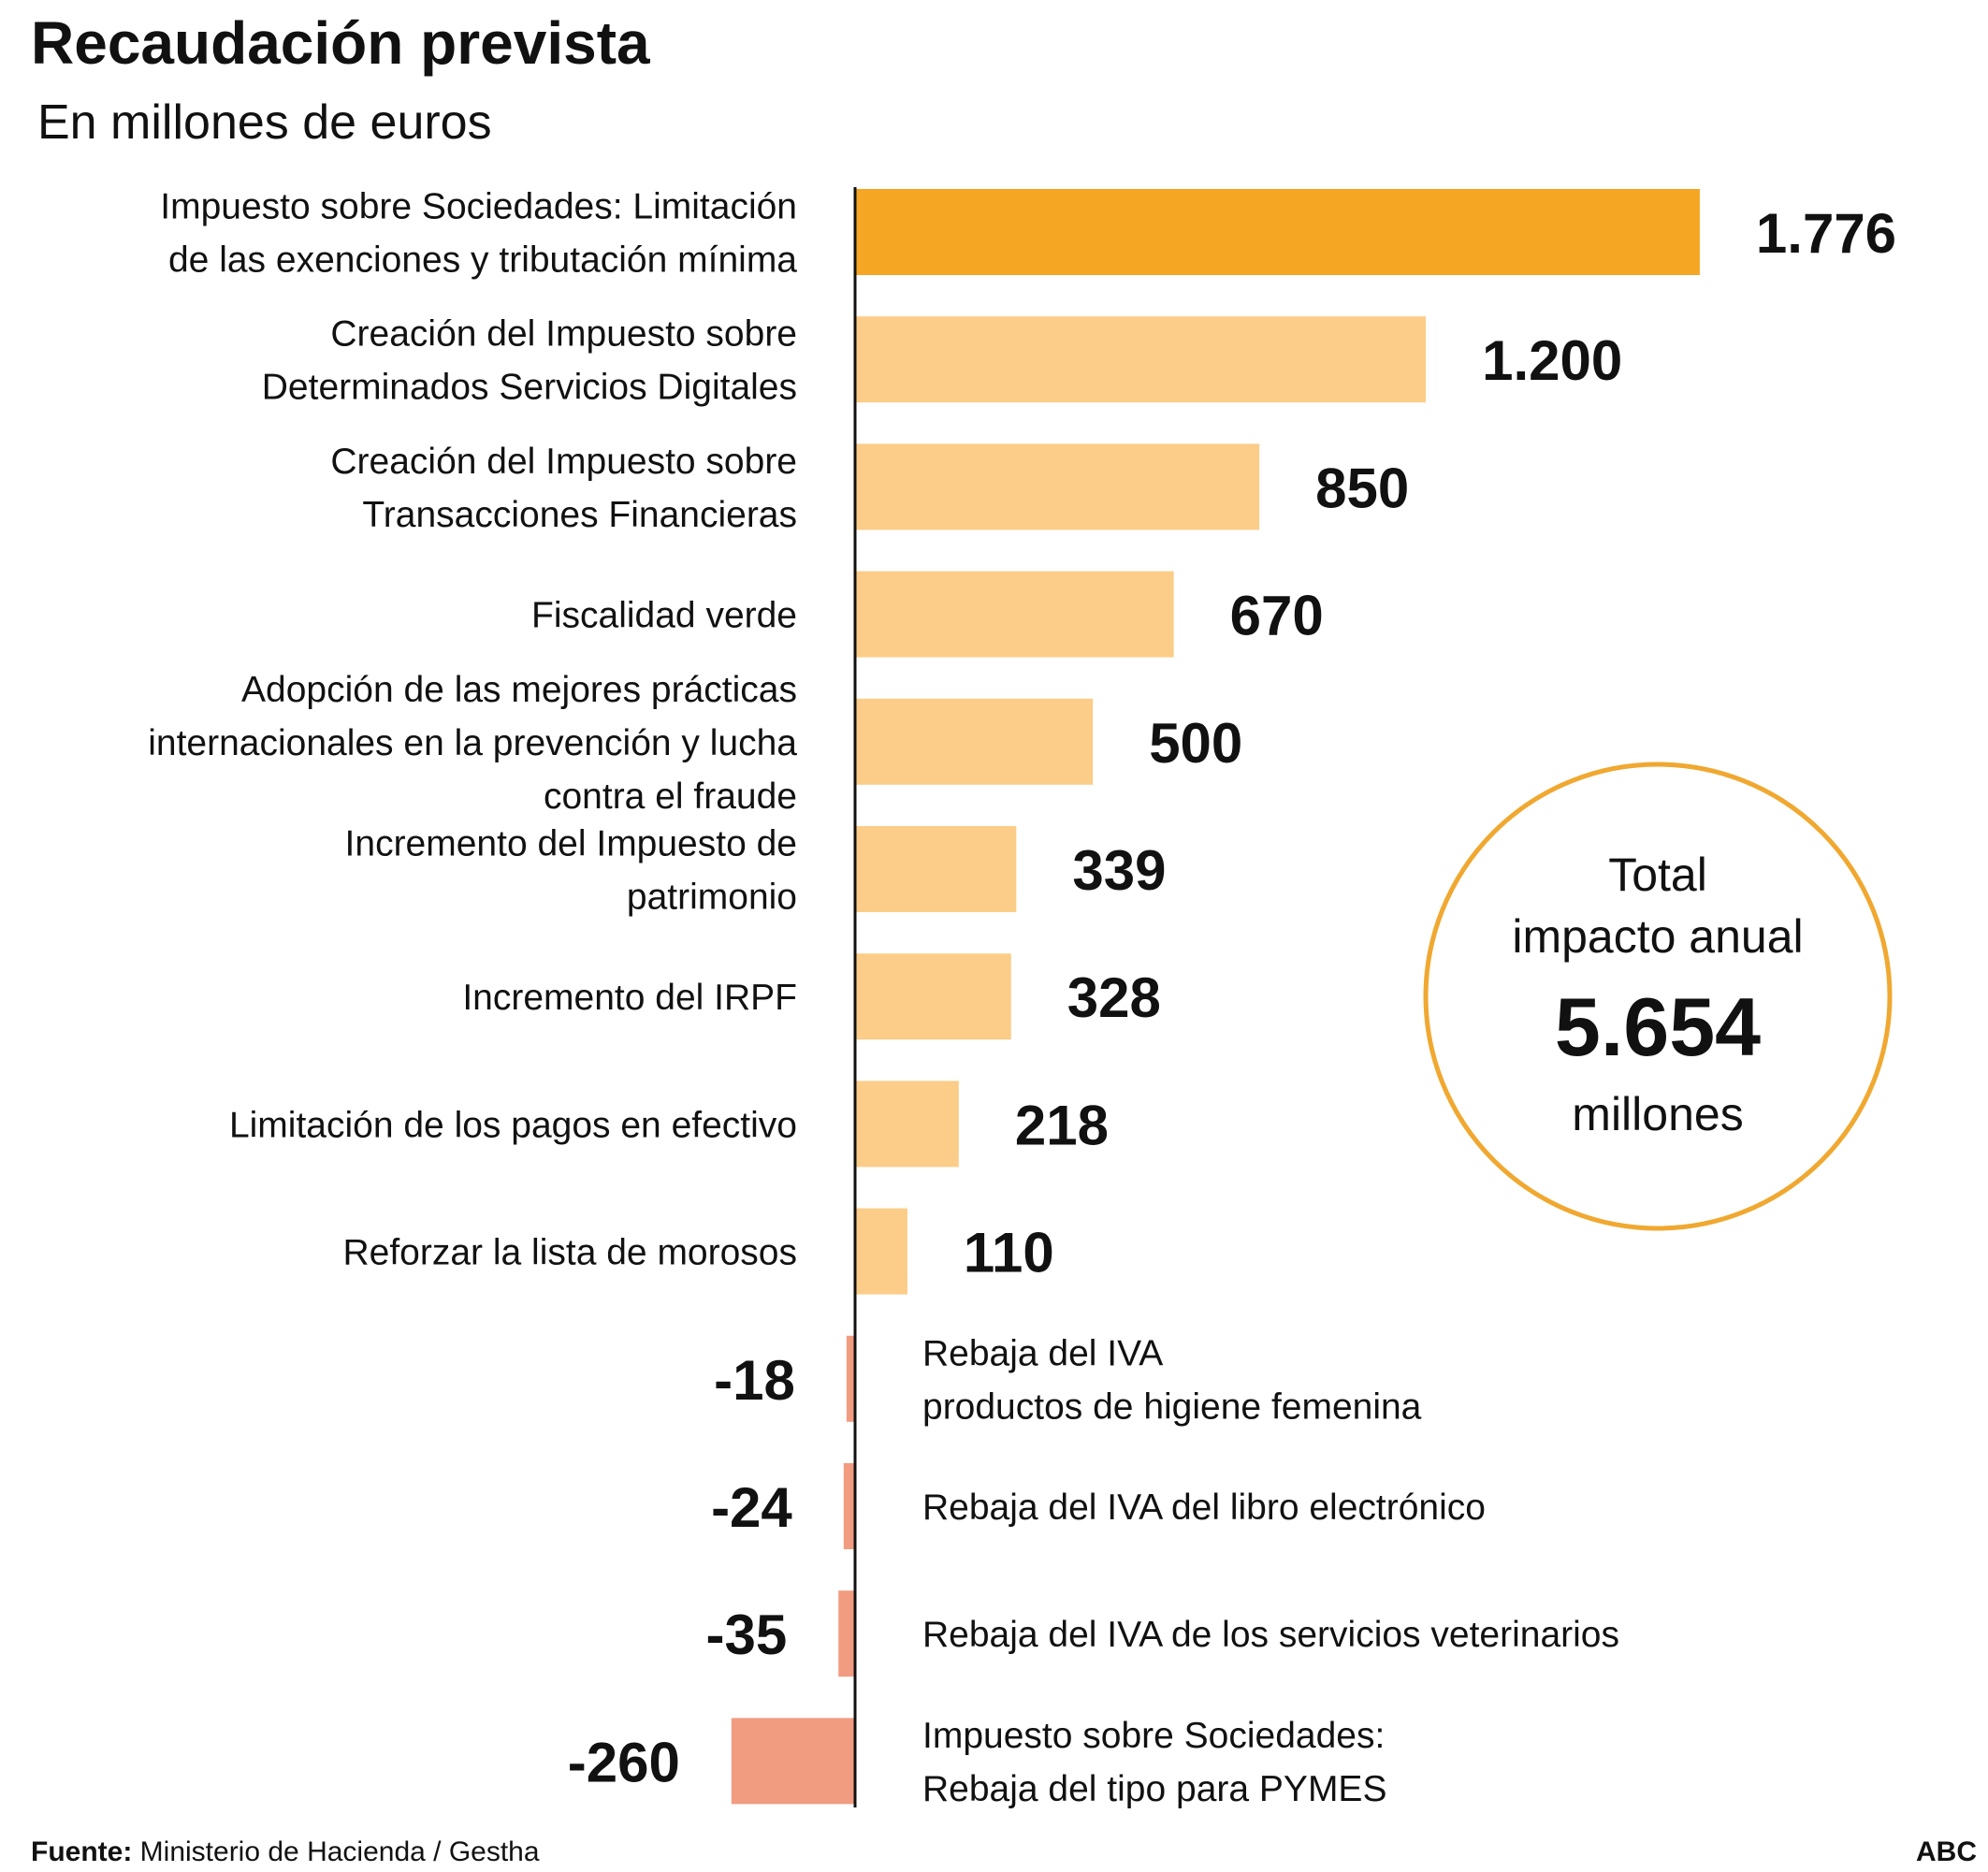  What do you see at coordinates (712, 898) in the screenshot?
I see `category-label-5-line-1: patrimonio` at bounding box center [712, 898].